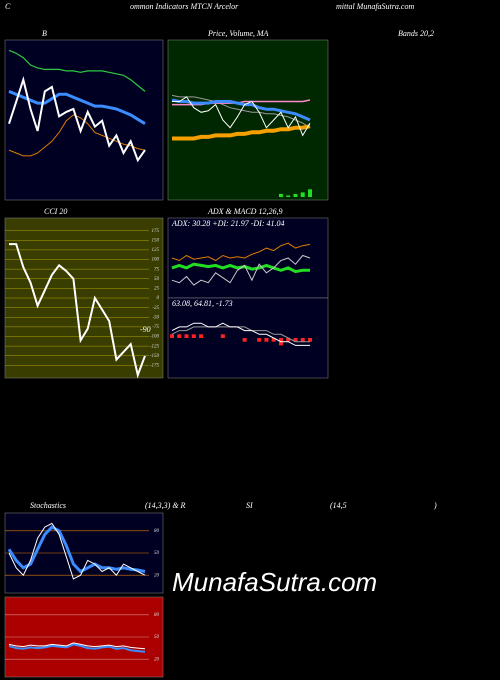  Describe the element at coordinates (155, 356) in the screenshot. I see `y-tick-label: -150` at that location.